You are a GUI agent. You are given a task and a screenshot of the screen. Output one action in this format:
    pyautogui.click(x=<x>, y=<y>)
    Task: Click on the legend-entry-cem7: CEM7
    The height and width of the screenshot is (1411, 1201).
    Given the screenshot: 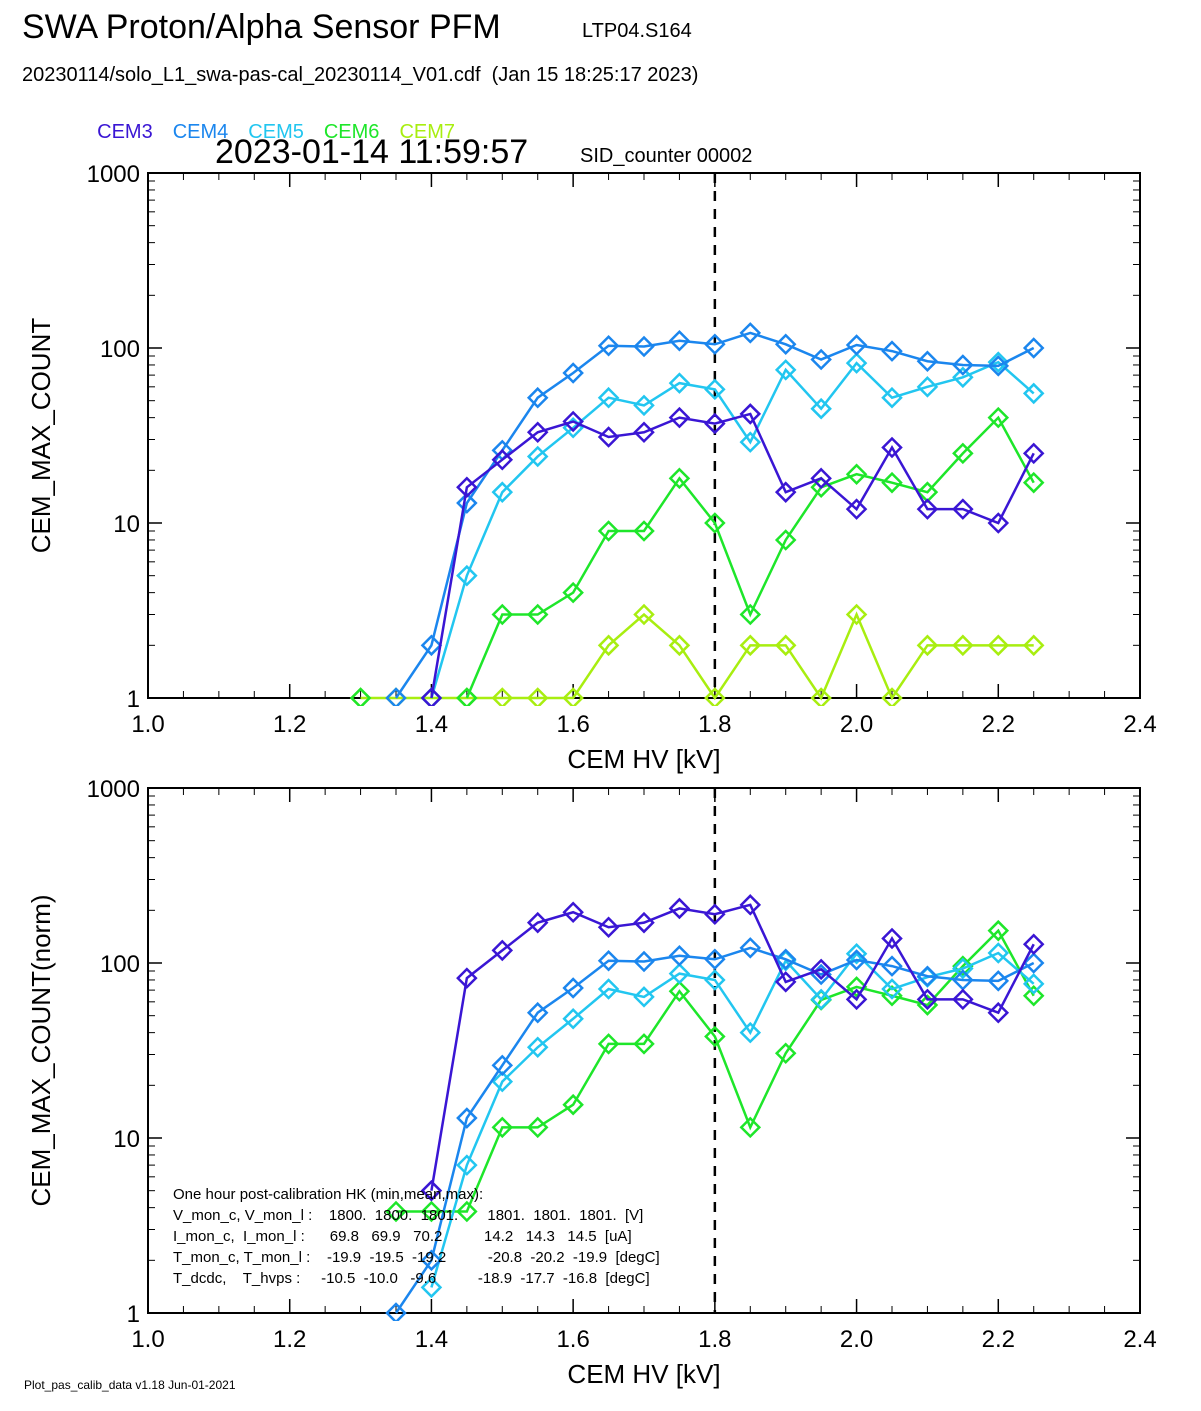 What is the action you would take?
    pyautogui.click(x=427, y=132)
    